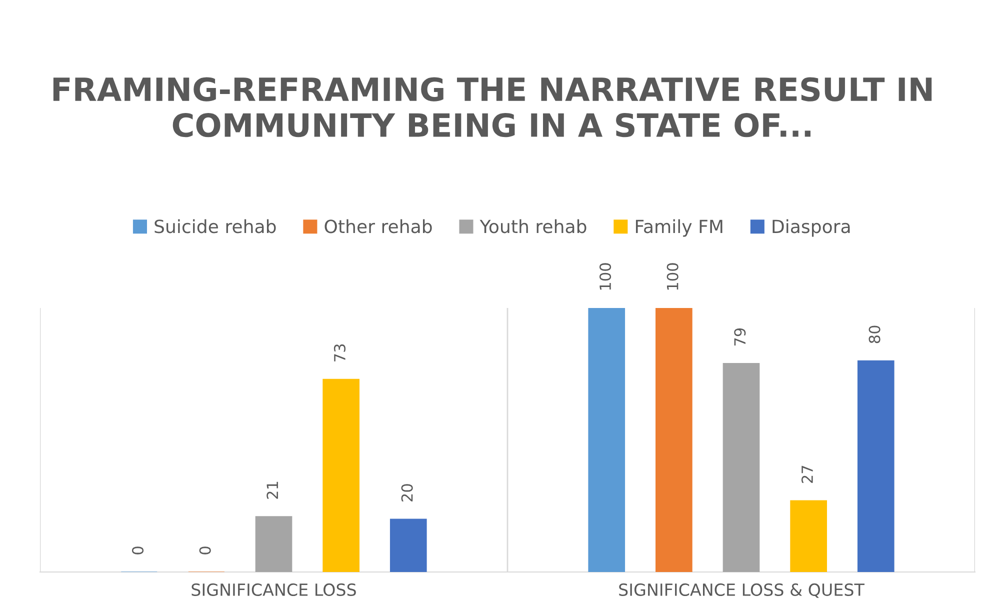 This screenshot has height=609, width=985. I want to click on legend-label: Diaspora, so click(811, 228).